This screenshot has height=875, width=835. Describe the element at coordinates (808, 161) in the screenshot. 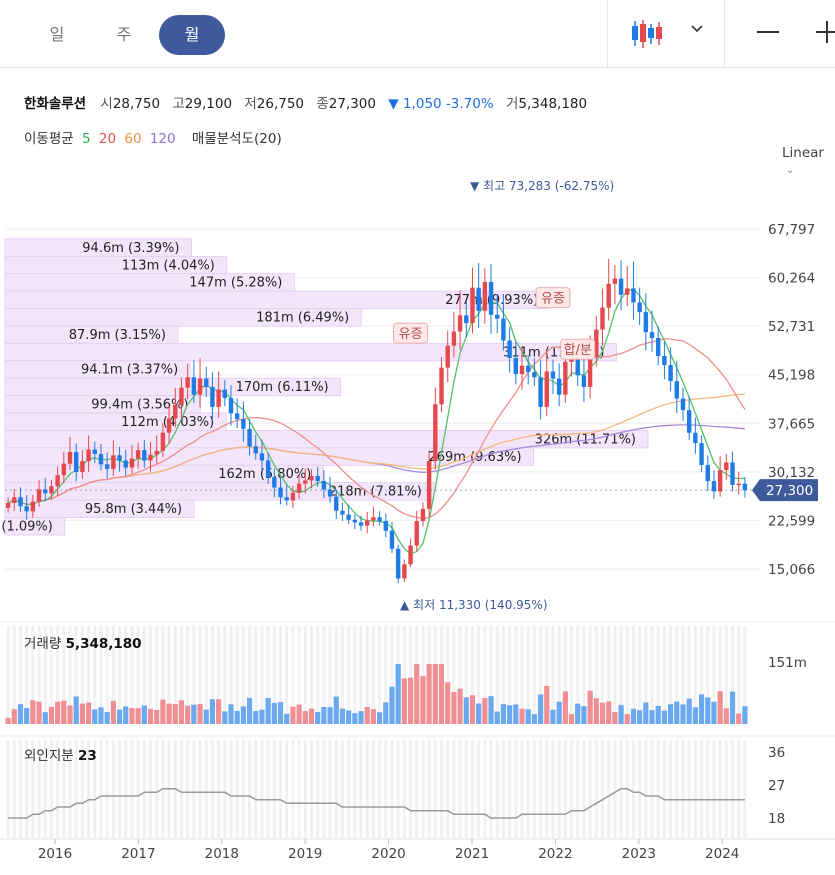

I see `scale-mode-select: Linear ⌄` at that location.